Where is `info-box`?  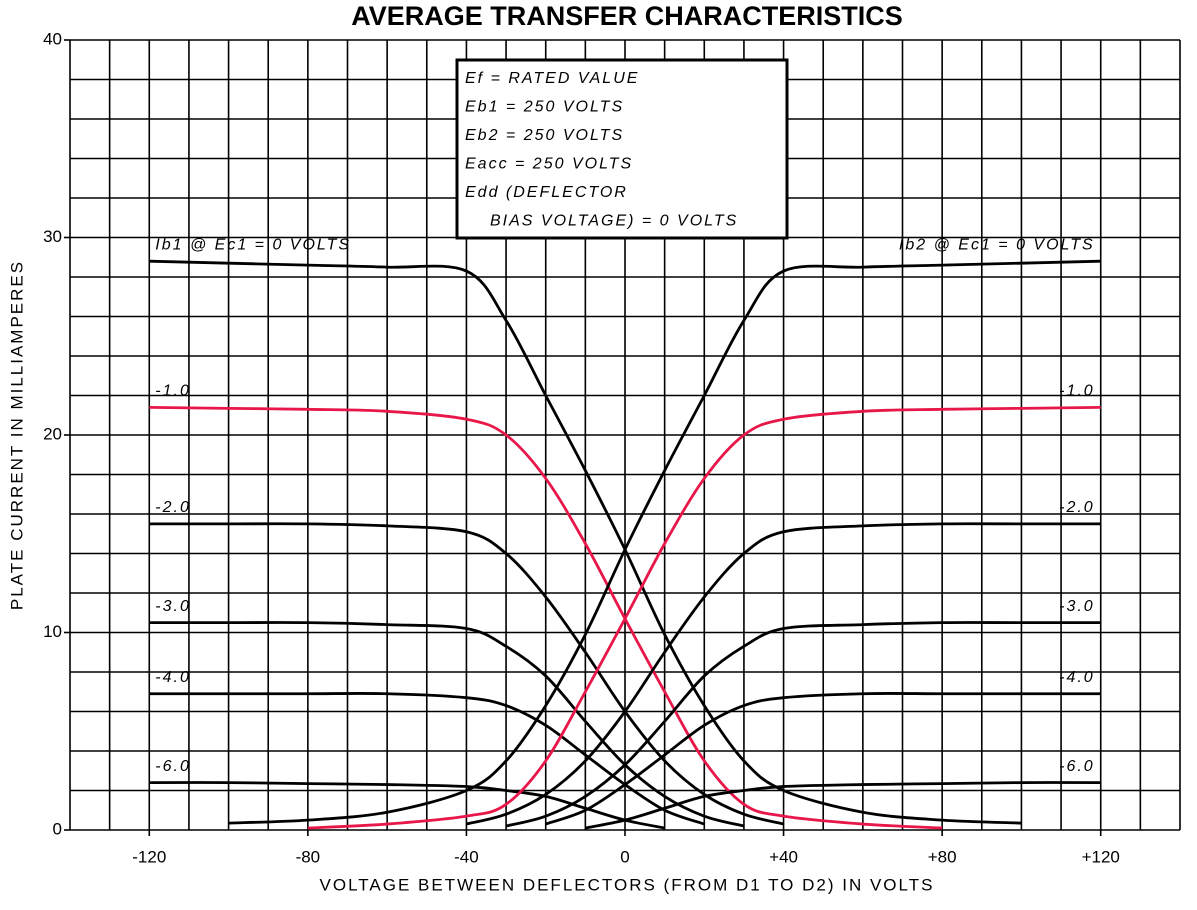 info-box is located at coordinates (622, 149).